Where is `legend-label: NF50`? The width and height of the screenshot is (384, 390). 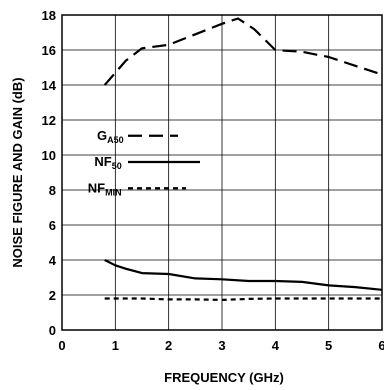 legend-label: NF50 is located at coordinates (107, 162).